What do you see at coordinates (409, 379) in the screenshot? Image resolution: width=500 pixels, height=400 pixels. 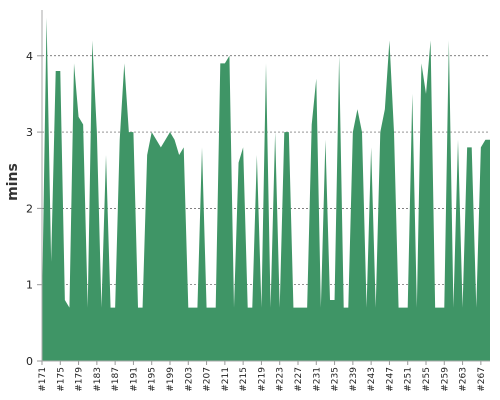 I see `x-tick-label: #251` at bounding box center [409, 379].